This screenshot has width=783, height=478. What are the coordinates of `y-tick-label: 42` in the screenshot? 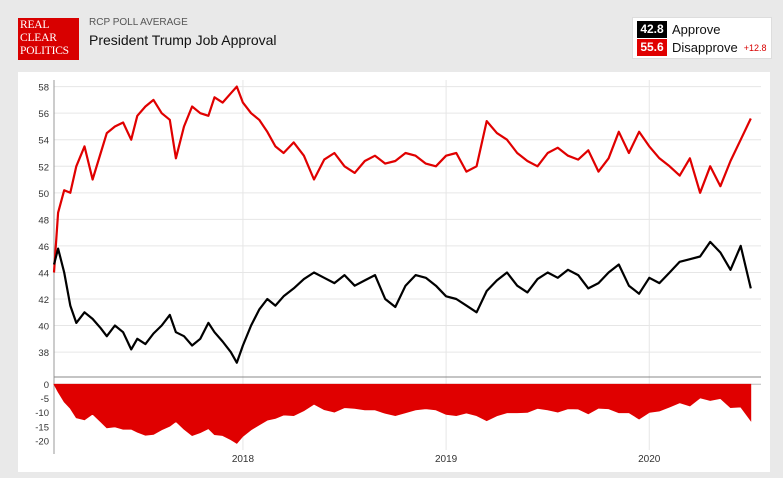 It's located at (43, 300).